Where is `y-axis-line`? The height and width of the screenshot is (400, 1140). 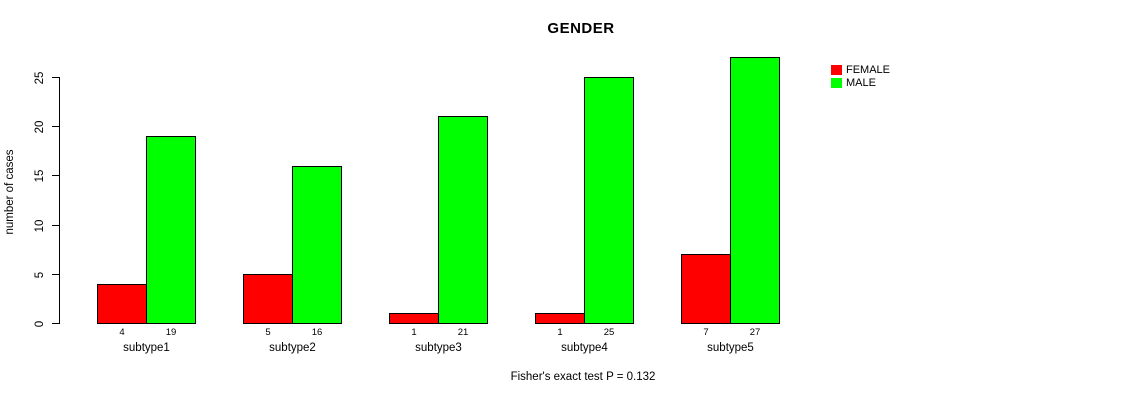
y-axis-line is located at coordinates (59, 200).